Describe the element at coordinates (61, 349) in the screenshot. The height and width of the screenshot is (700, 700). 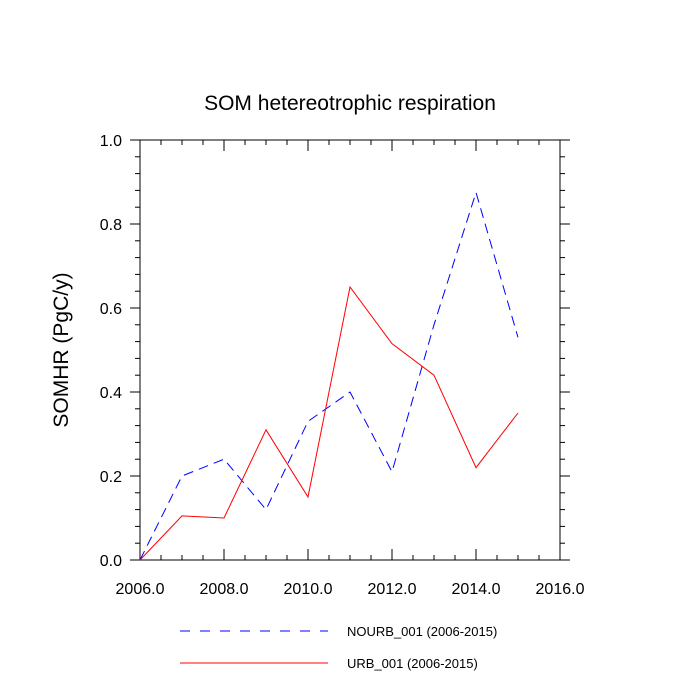
I see `y-axis-label: SOMHR (PgC/y)` at that location.